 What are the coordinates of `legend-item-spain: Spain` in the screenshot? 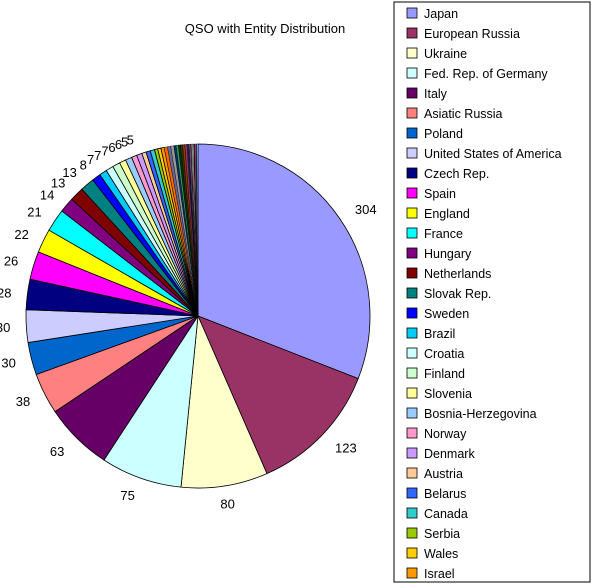 It's located at (431, 194).